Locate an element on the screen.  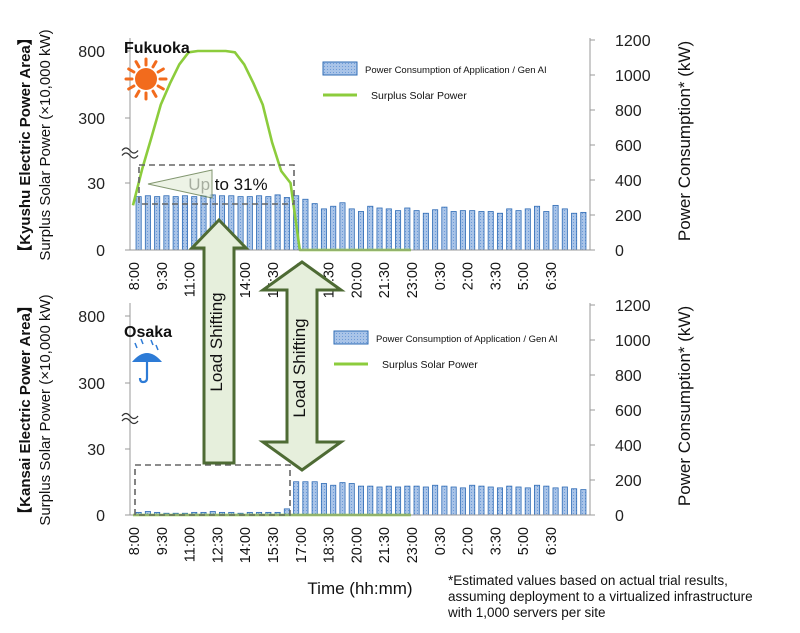
load-shifting-arrow-left is located at coordinates (219, 341).